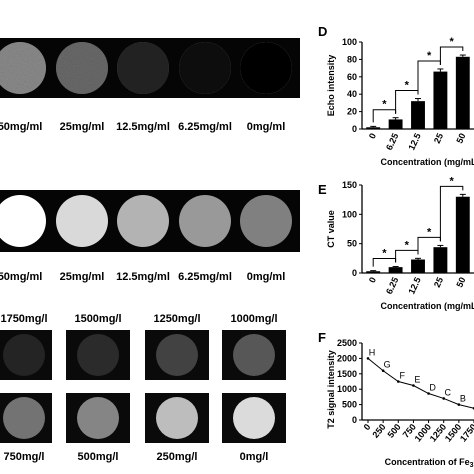 The height and width of the screenshot is (474, 474). What do you see at coordinates (205, 127) in the screenshot?
I see `panel-a-label: 6.25mg/ml` at bounding box center [205, 127].